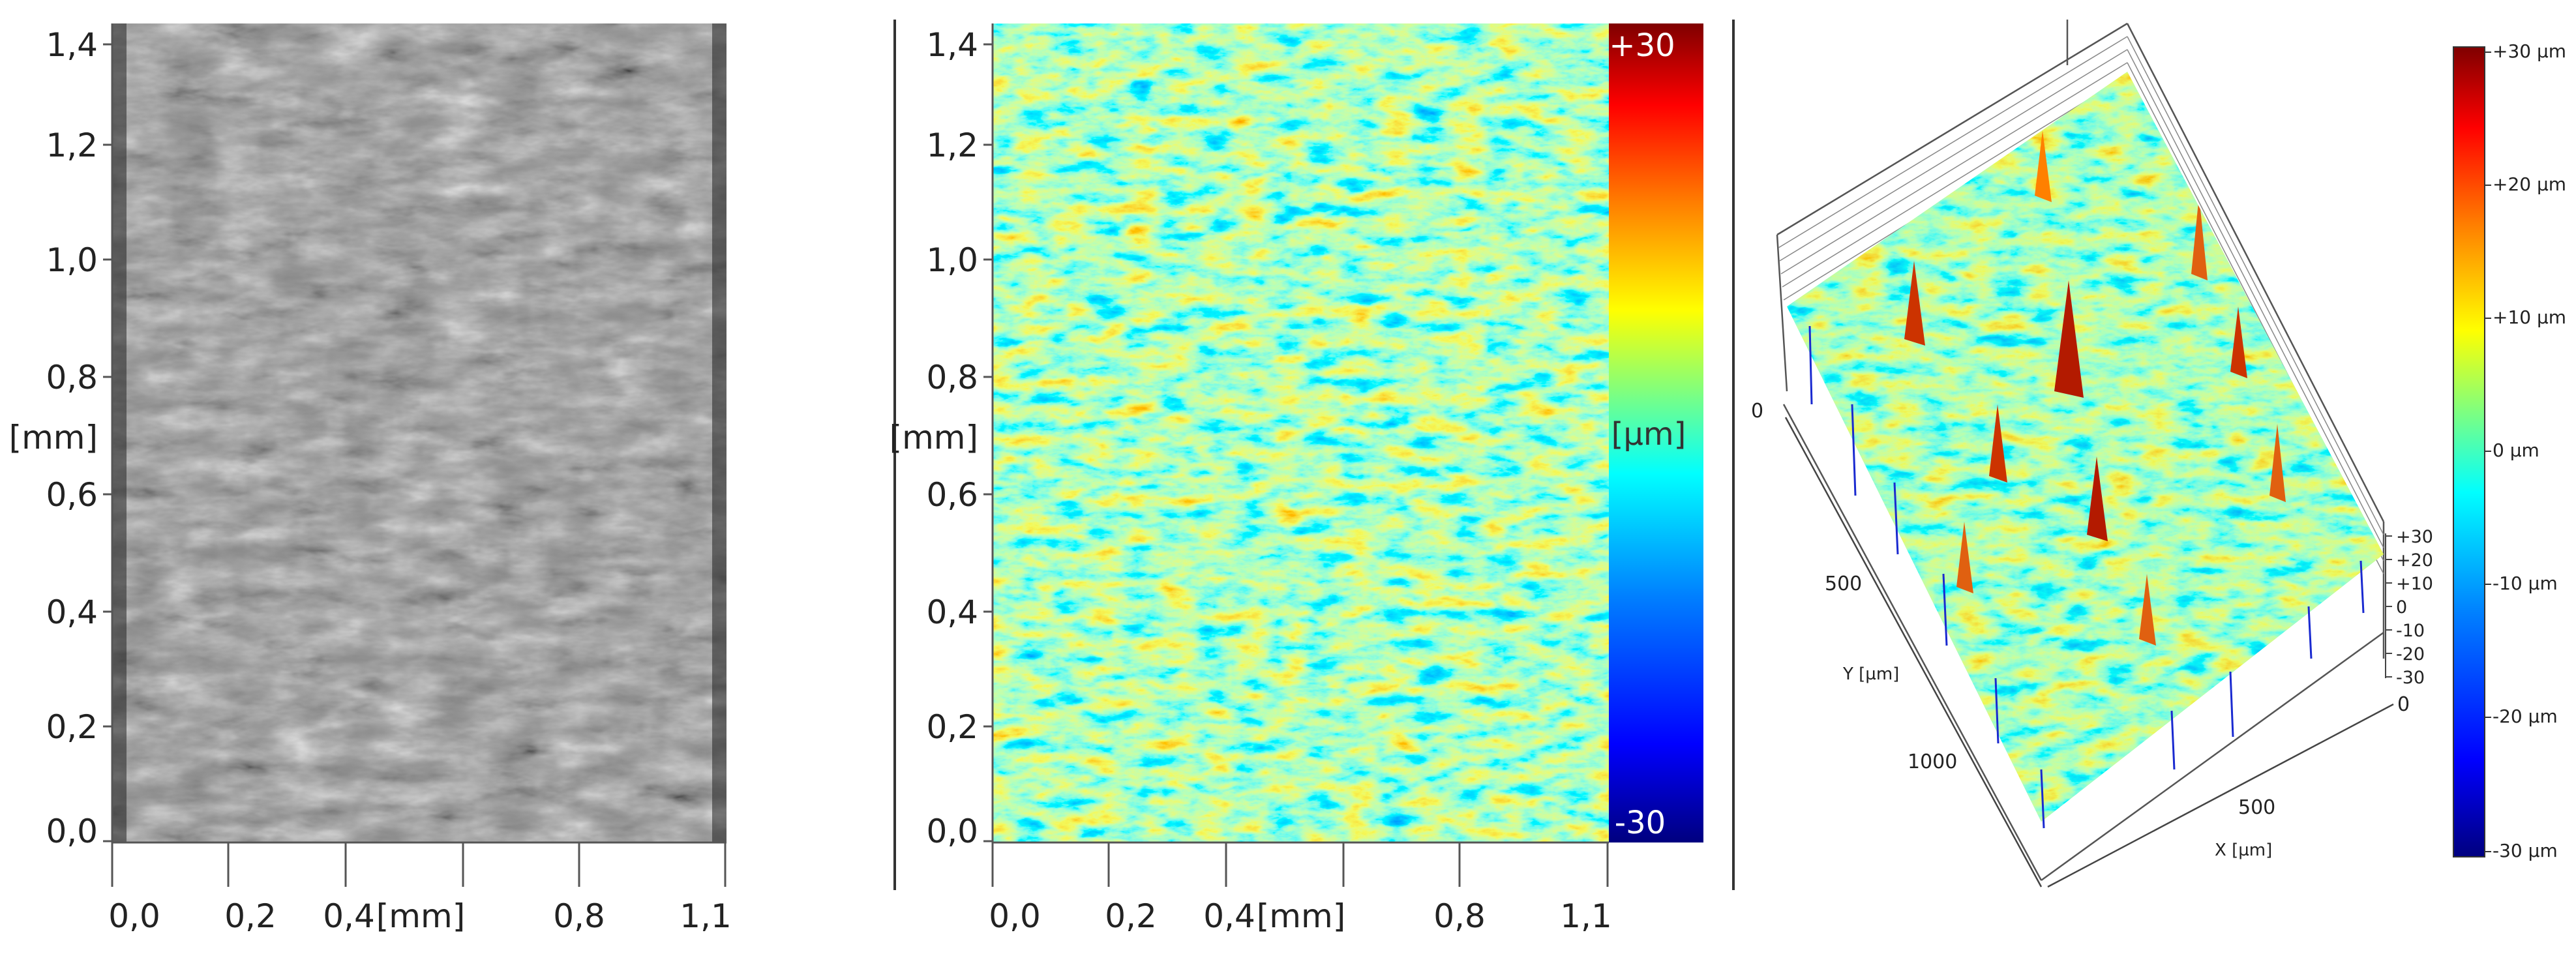 This screenshot has height=954, width=2576. I want to click on colorbar-3d, so click(2469, 451).